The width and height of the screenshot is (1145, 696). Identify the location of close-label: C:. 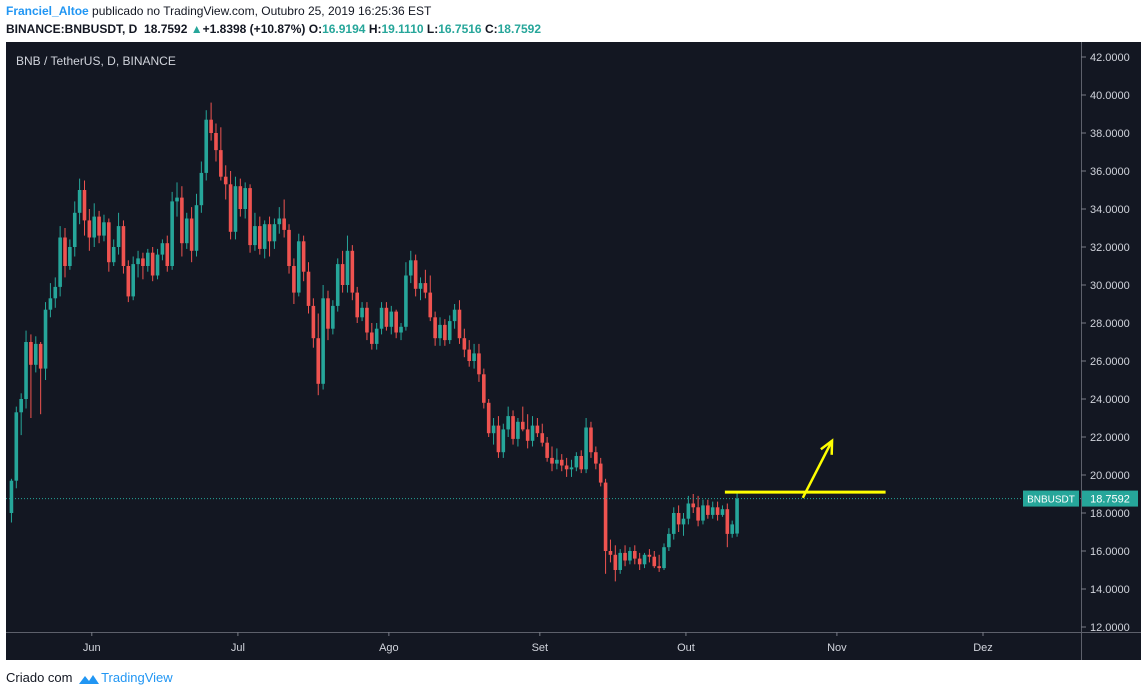
(491, 29).